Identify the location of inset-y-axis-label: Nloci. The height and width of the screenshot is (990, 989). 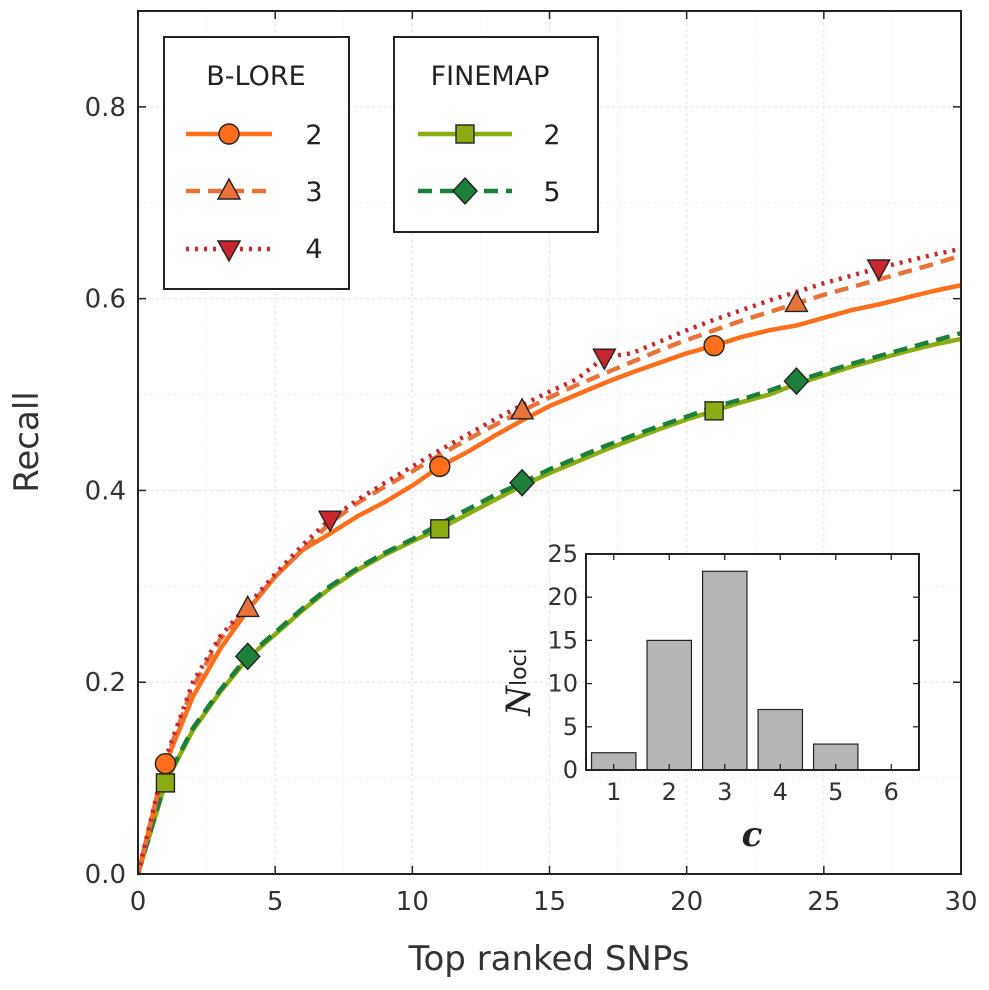
(519, 682).